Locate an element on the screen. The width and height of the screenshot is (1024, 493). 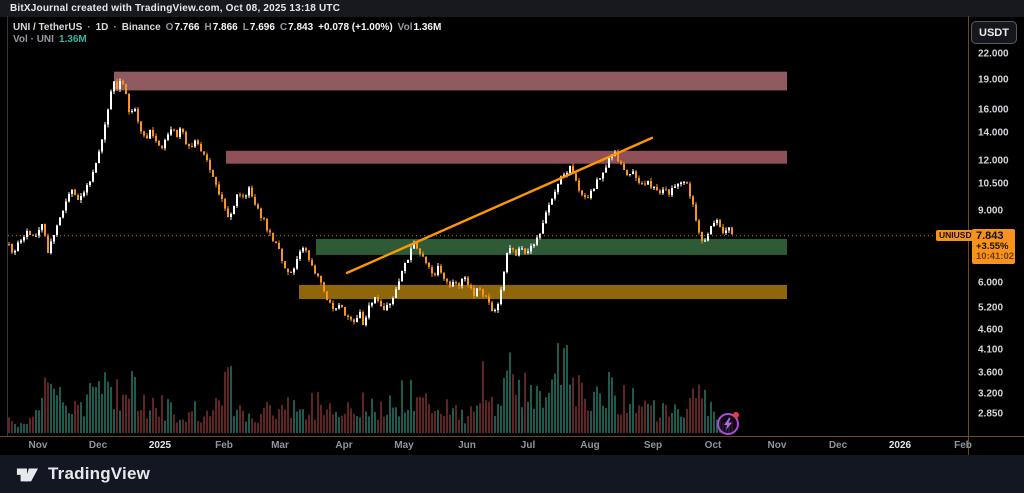
price-tick-label: 6.000 is located at coordinates (991, 283).